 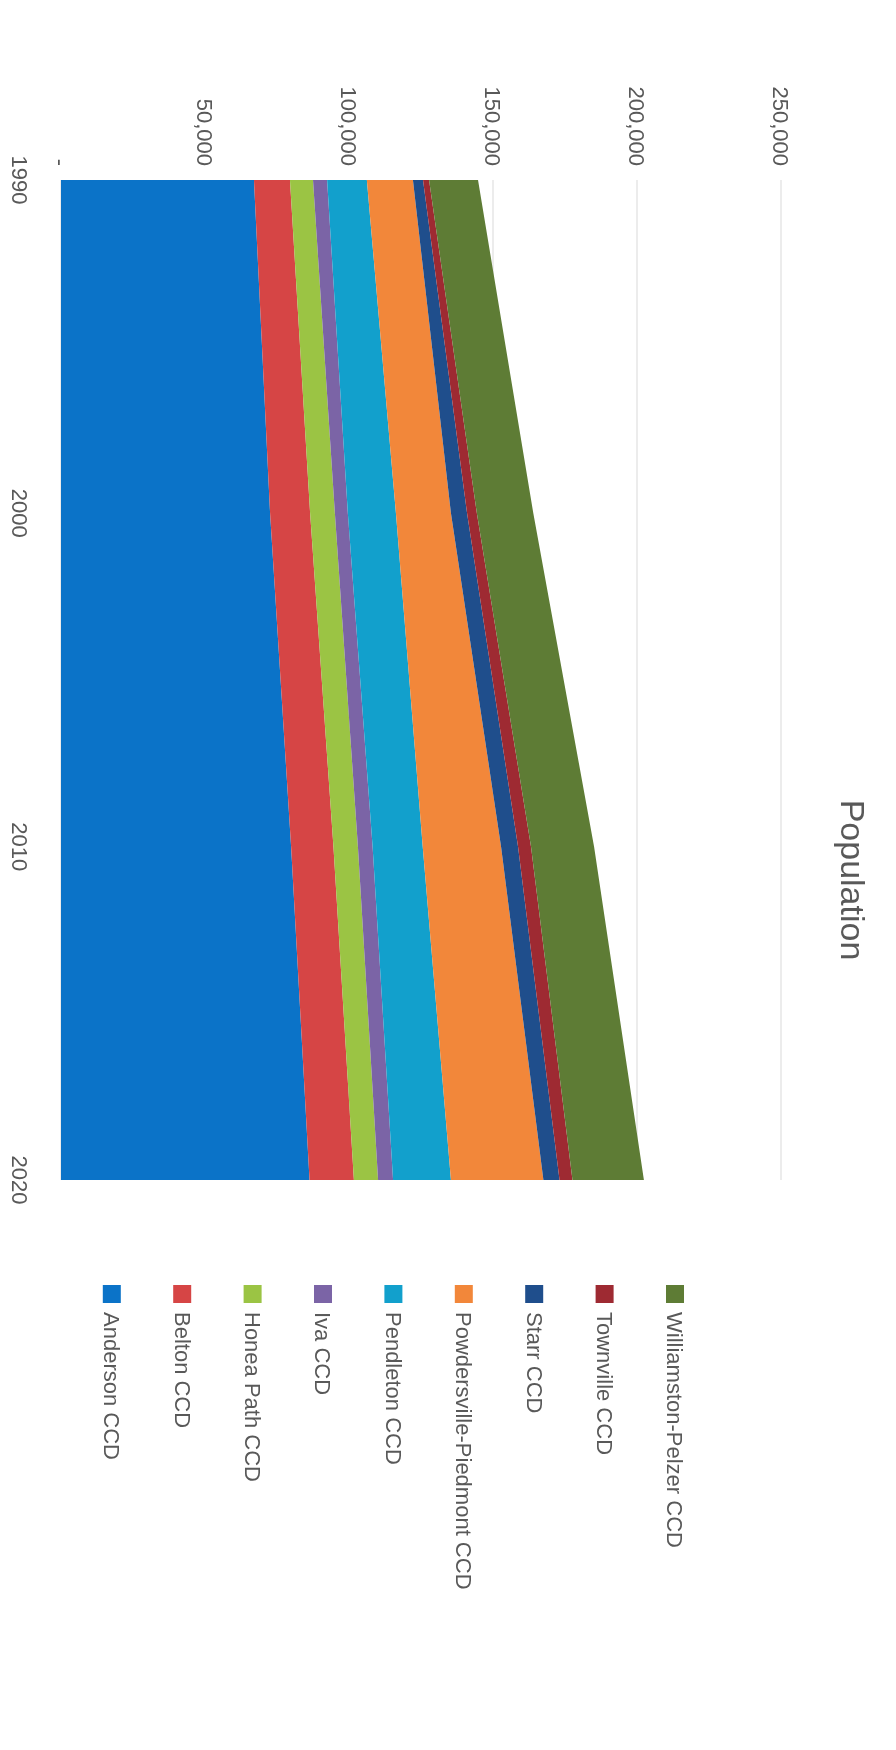 What do you see at coordinates (323, 1354) in the screenshot?
I see `legend-label: Iva CCD` at bounding box center [323, 1354].